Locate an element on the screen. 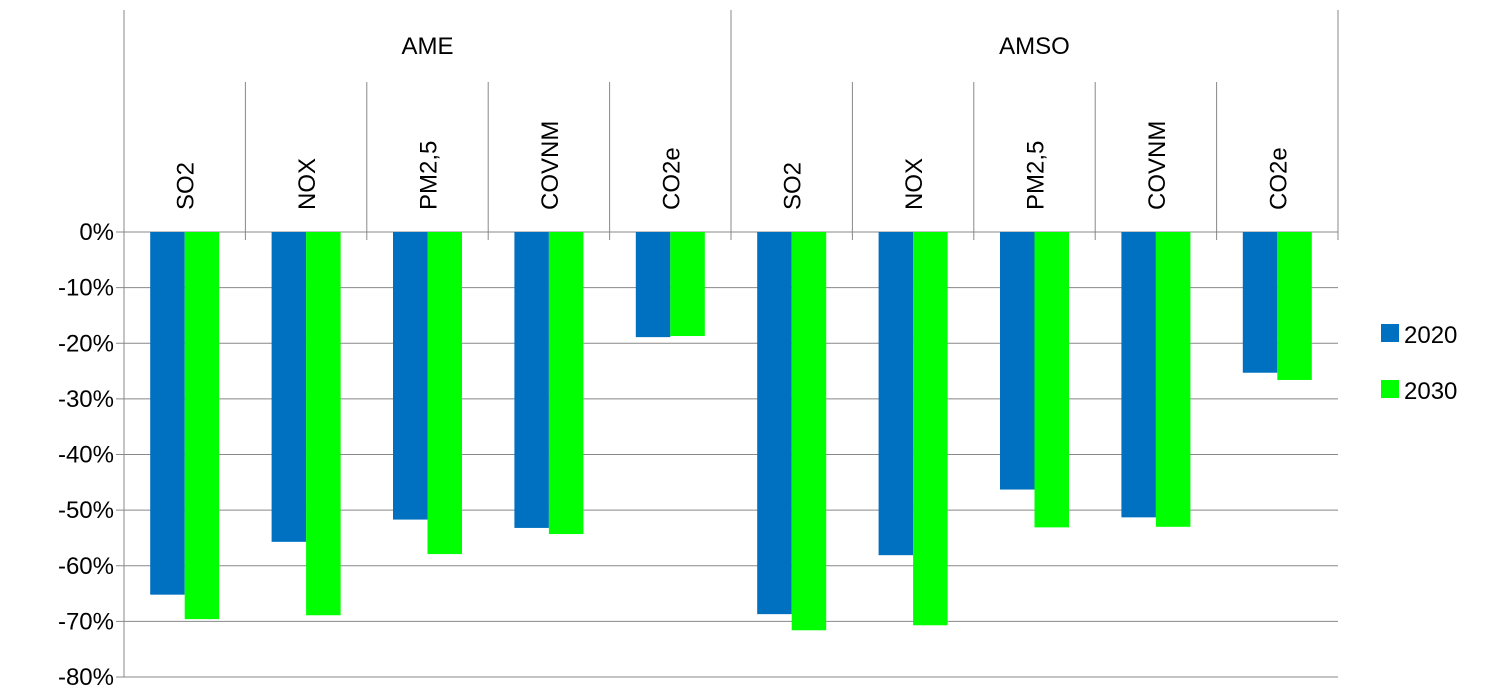 This screenshot has width=1491, height=688. y-axis-ticks: 0% -10% -20% -30% -40% -50% -60% -70% -80% is located at coordinates (91, 453).